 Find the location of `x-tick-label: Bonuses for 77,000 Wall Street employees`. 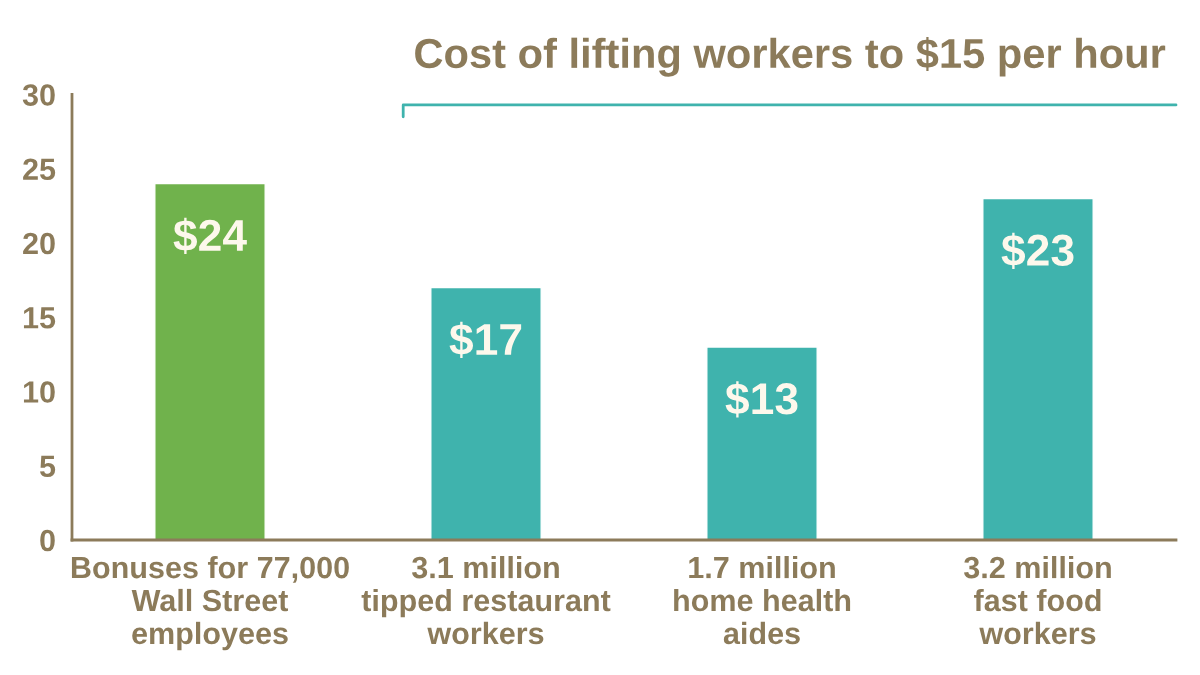

x-tick-label: Bonuses for 77,000 Wall Street employees is located at coordinates (210, 603).